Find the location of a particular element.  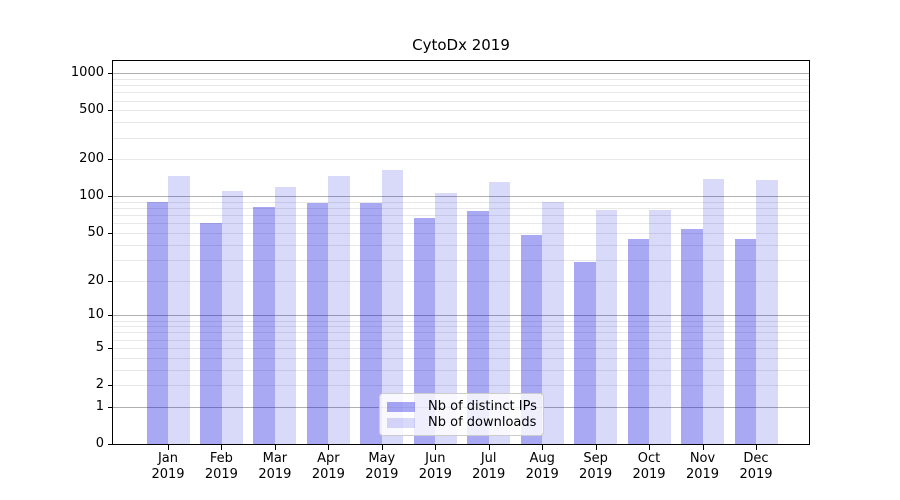

bar-downloads-apr is located at coordinates (339, 309).